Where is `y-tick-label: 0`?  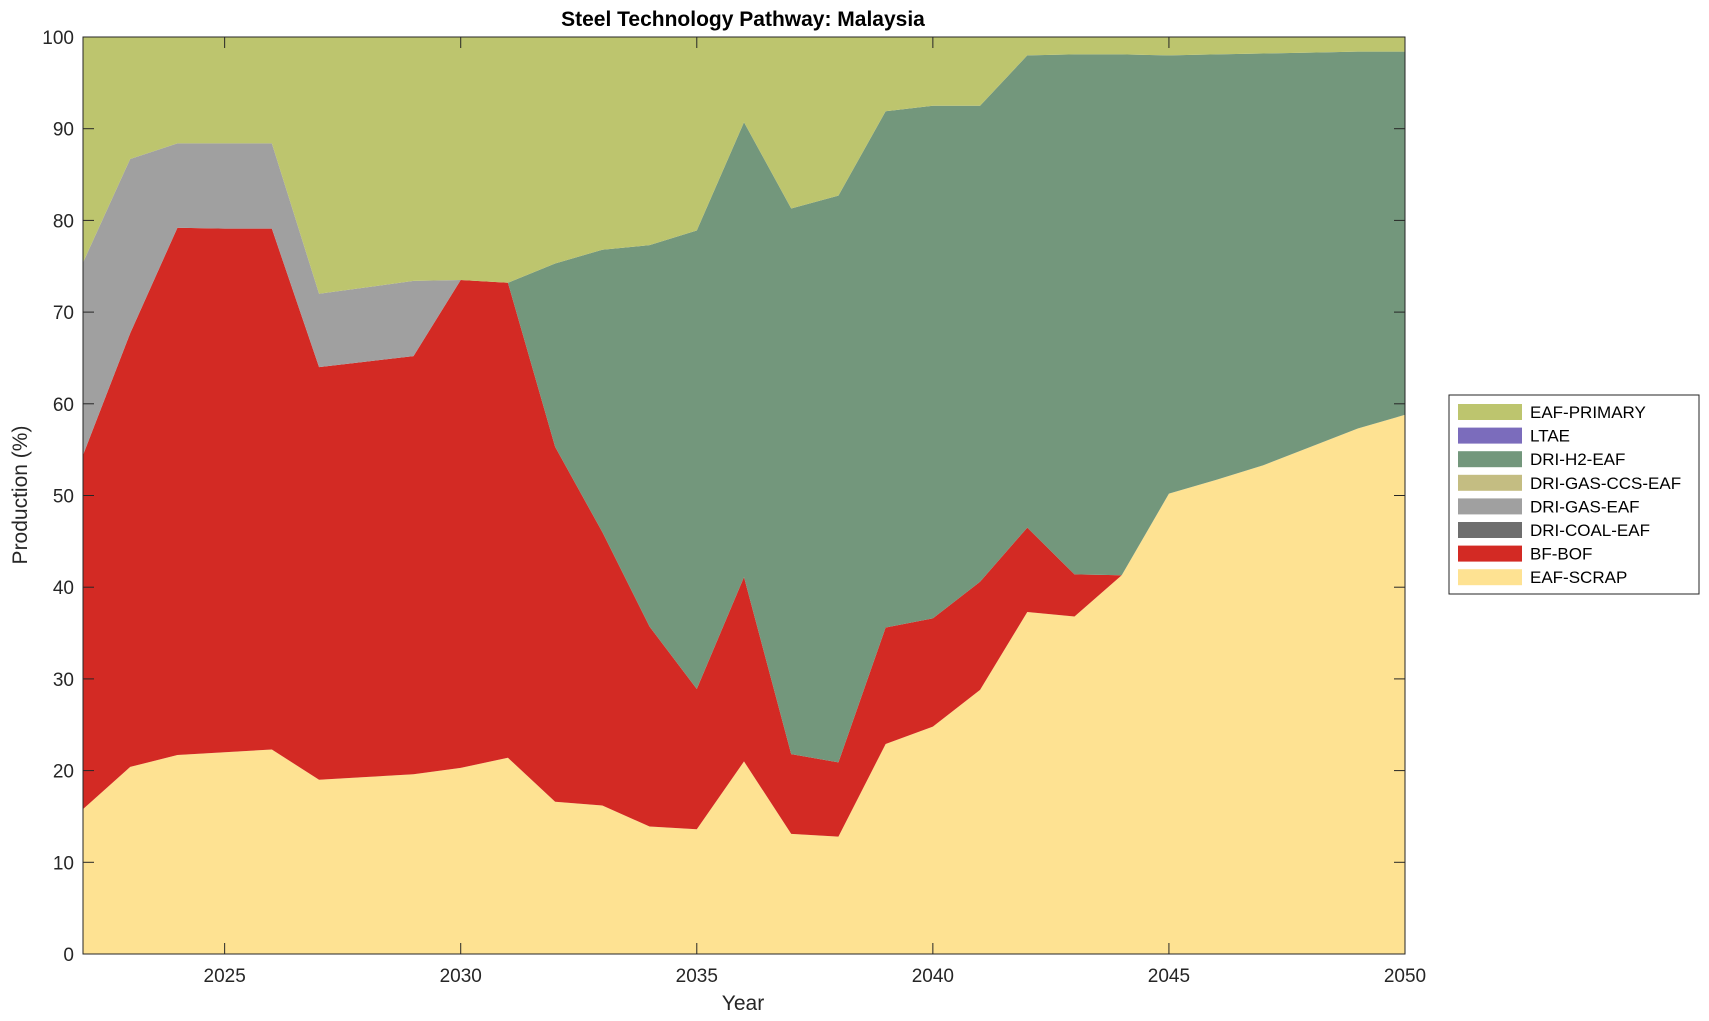 y-tick-label: 0 is located at coordinates (68, 955).